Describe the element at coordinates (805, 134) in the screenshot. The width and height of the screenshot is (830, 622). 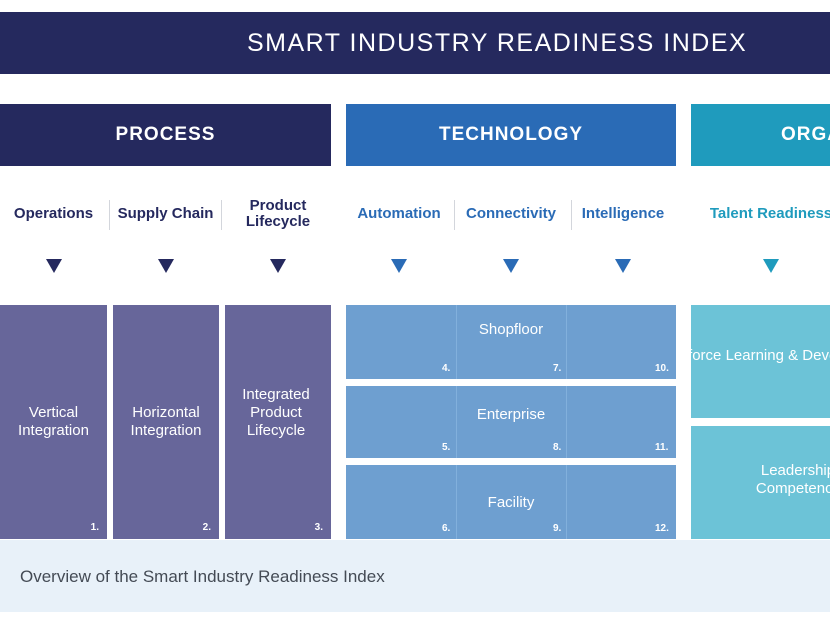
I see `pillar-organization-label: ORGA` at that location.